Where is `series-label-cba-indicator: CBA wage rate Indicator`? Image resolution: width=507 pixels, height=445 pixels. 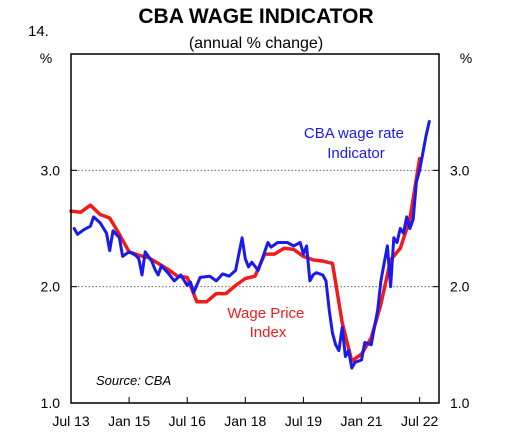 series-label-cba-indicator: CBA wage rate Indicator is located at coordinates (356, 143).